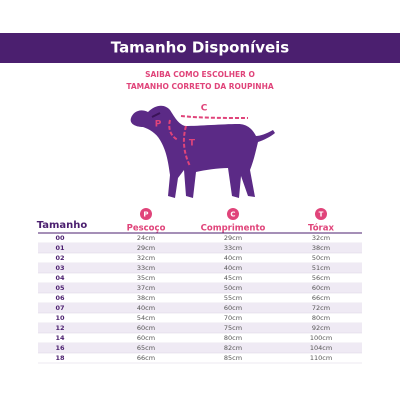 The image size is (400, 404). I want to click on measure-cell: 35cm, so click(146, 278).